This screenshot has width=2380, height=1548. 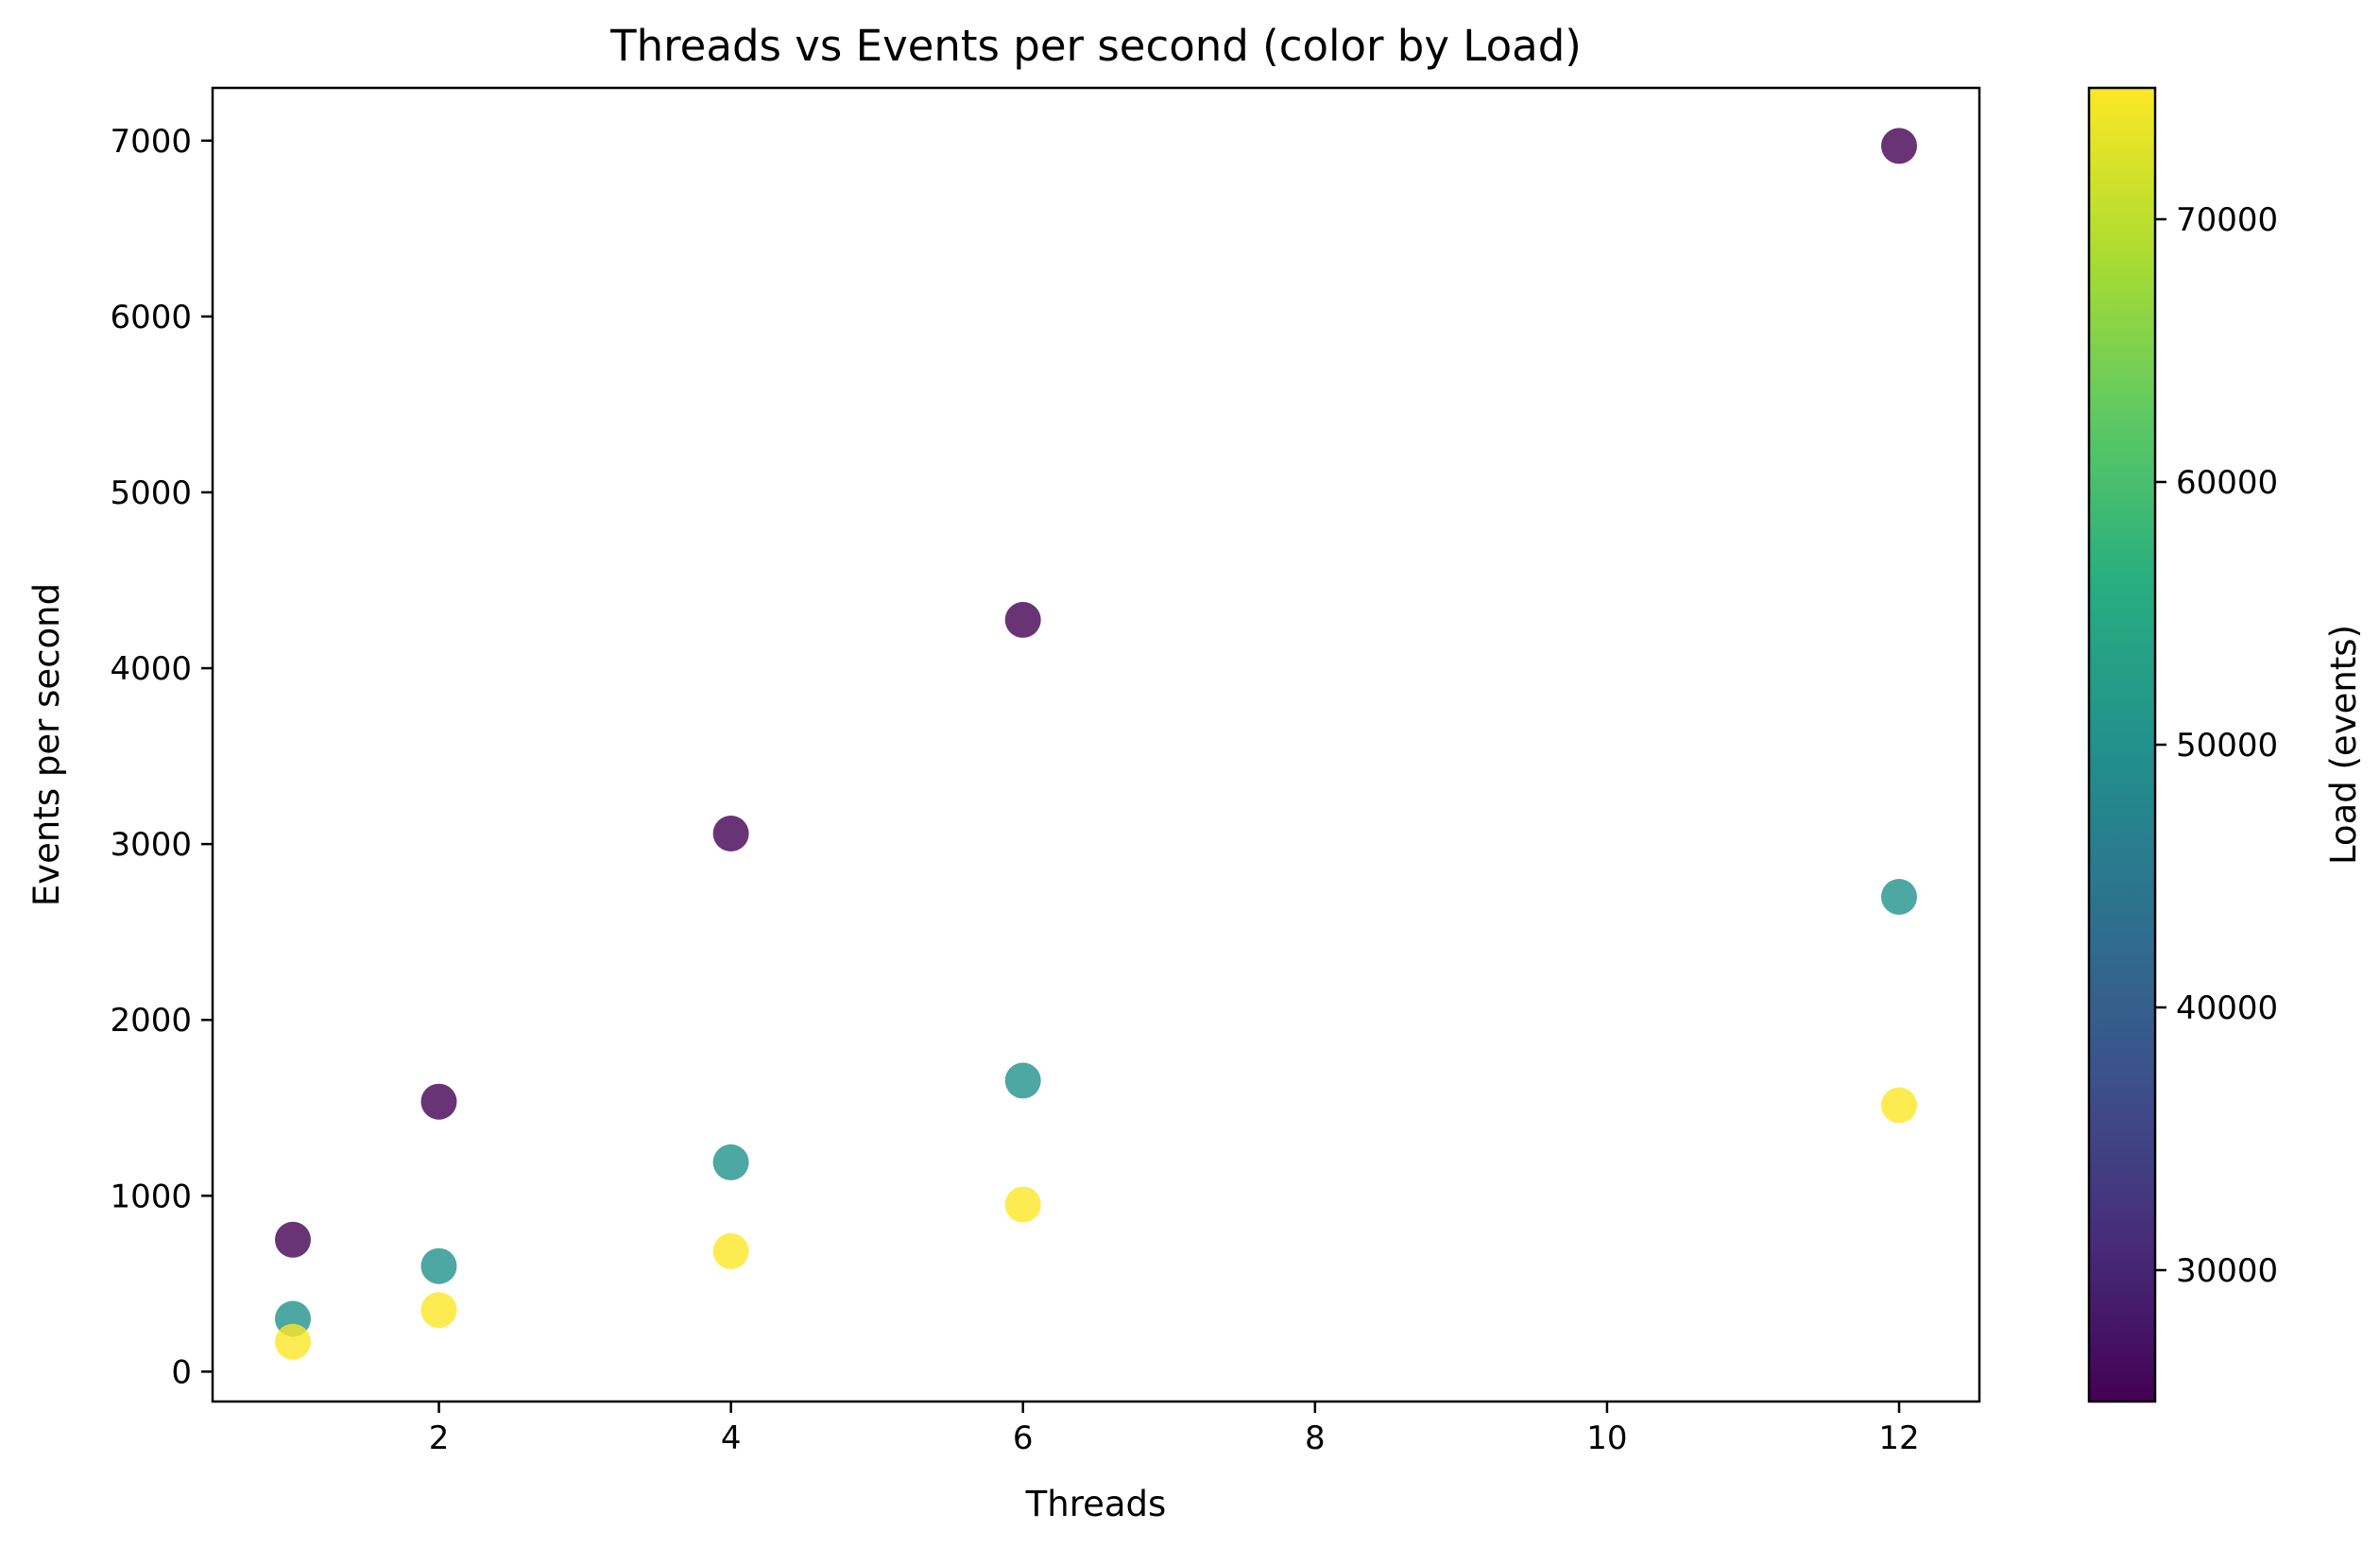 I want to click on colorbar-label: Load (events), so click(x=2343, y=745).